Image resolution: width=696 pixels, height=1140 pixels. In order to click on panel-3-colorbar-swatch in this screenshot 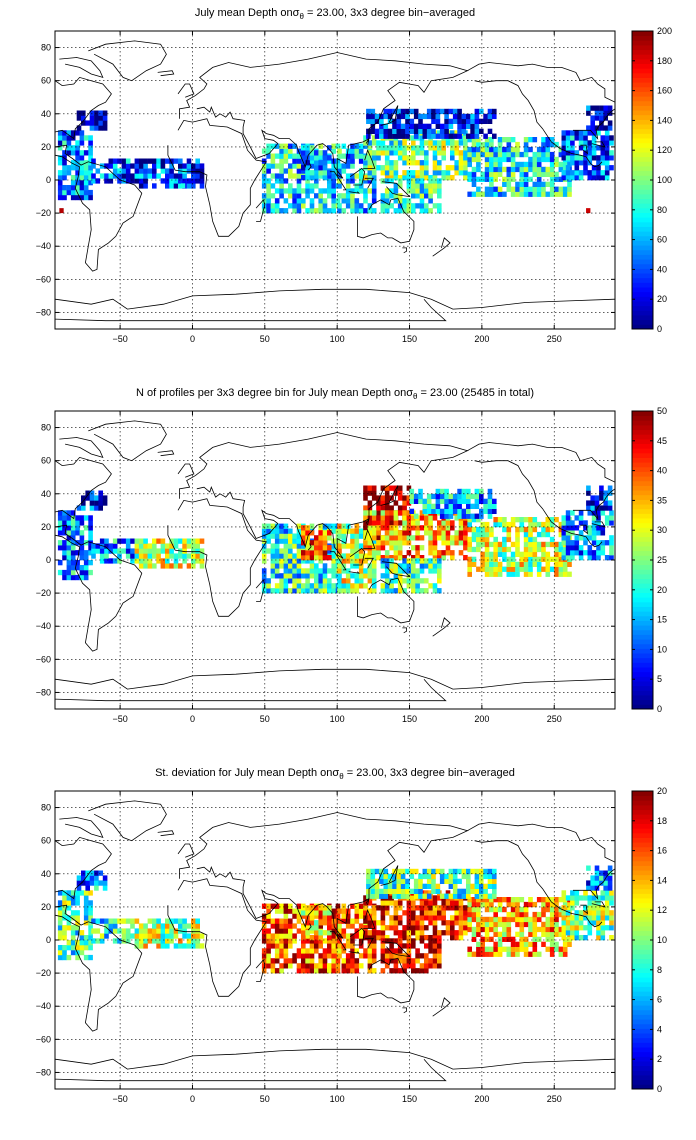, I will do `click(642, 845)`.